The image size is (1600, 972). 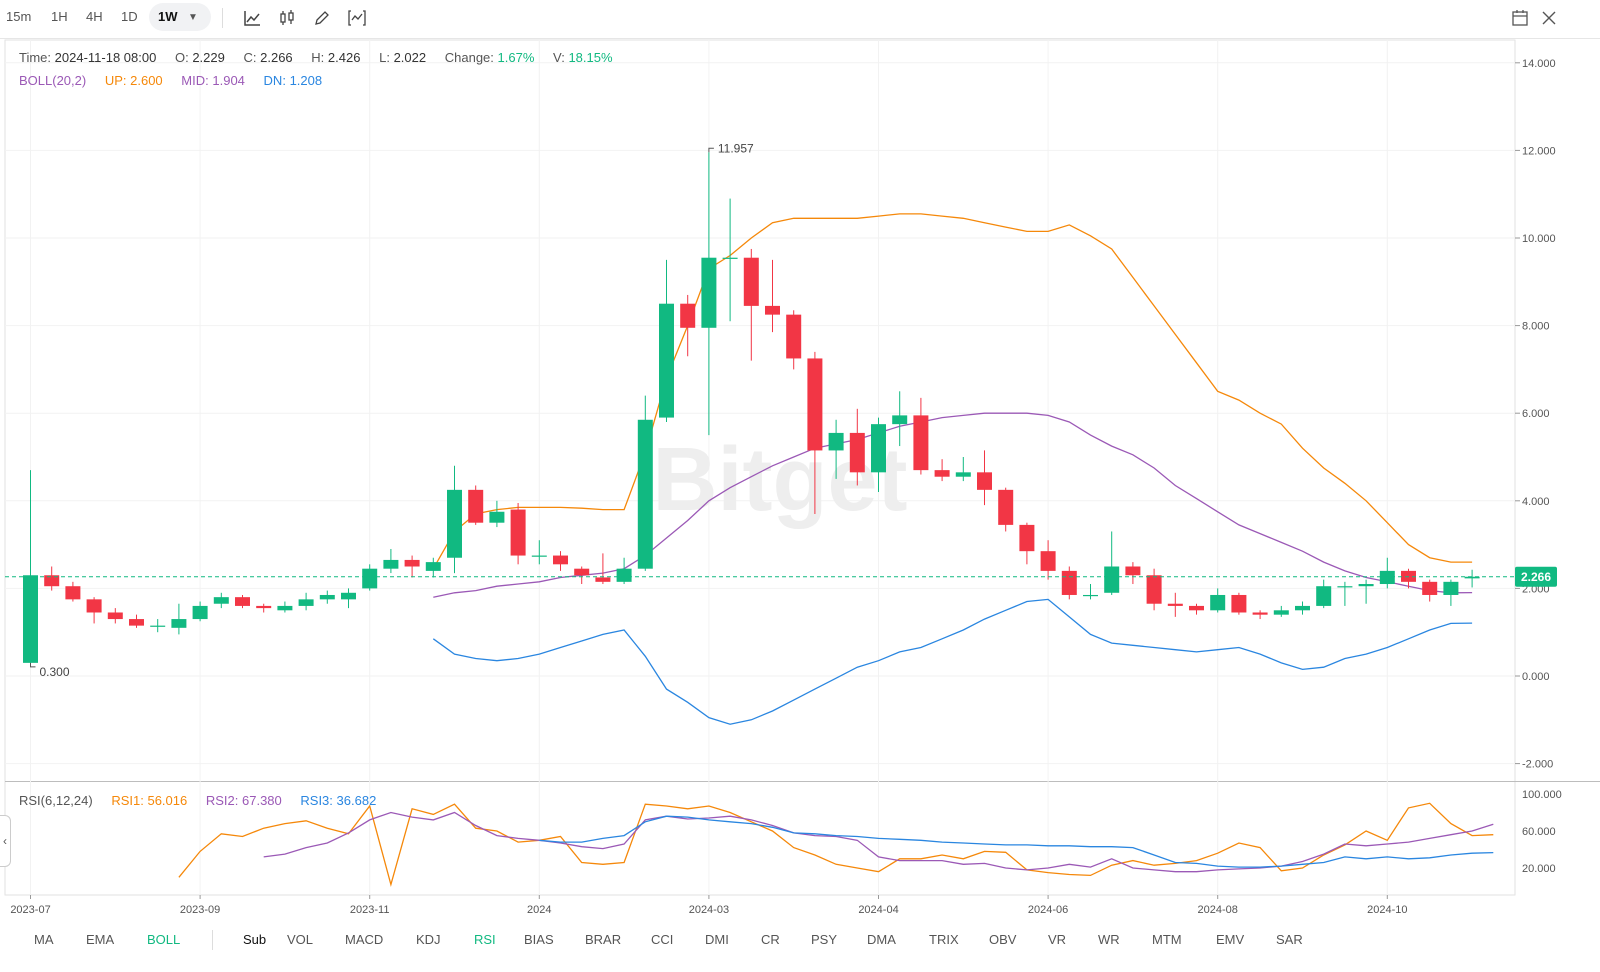 I want to click on indicator-rsi: RSI, so click(x=485, y=939).